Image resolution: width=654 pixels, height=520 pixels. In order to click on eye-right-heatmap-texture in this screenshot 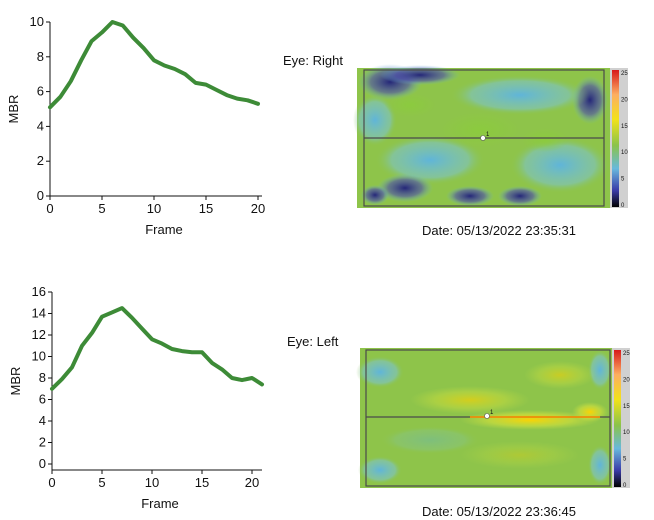, I will do `click(481, 135)`.